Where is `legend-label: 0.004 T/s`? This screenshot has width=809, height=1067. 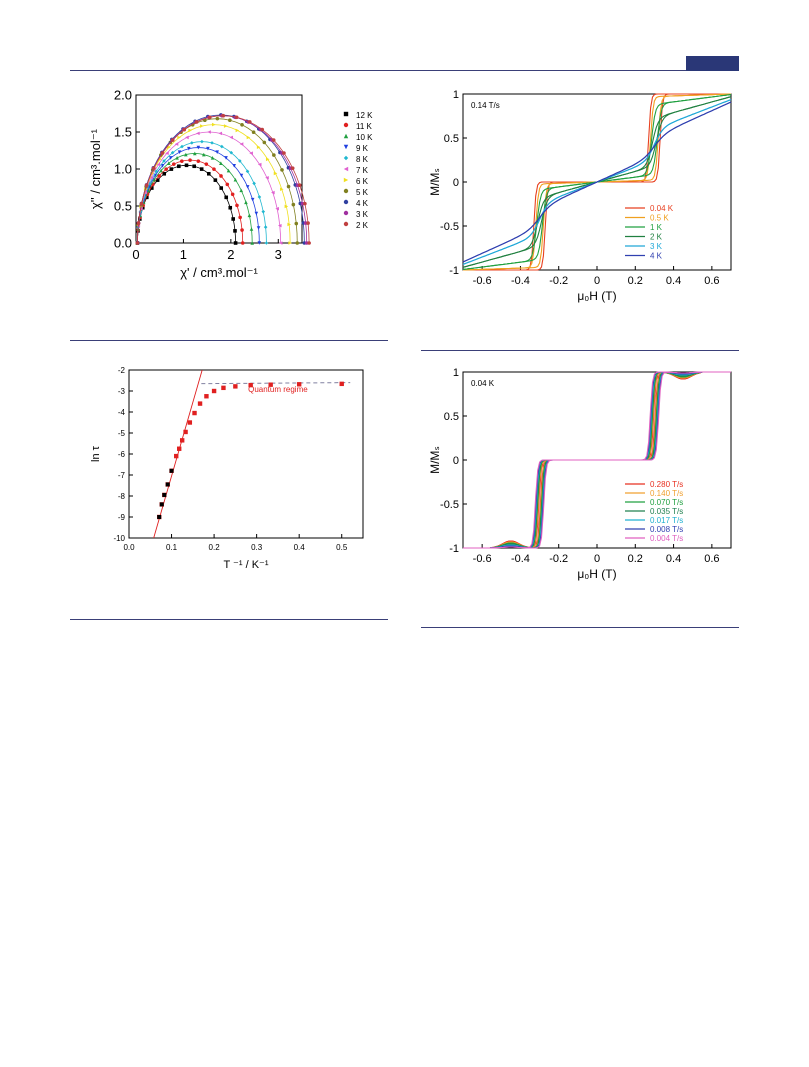
legend-label: 0.004 T/s is located at coordinates (666, 538).